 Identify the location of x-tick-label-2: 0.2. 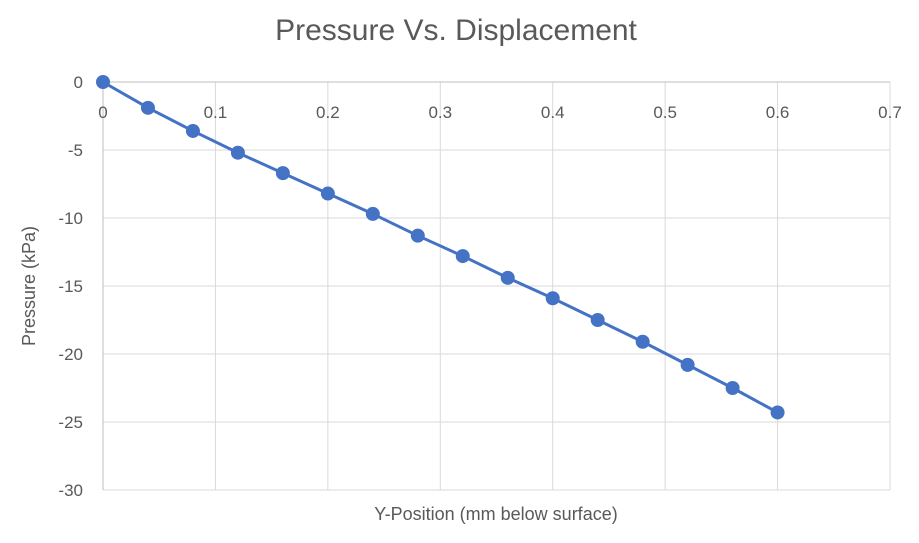
(328, 112).